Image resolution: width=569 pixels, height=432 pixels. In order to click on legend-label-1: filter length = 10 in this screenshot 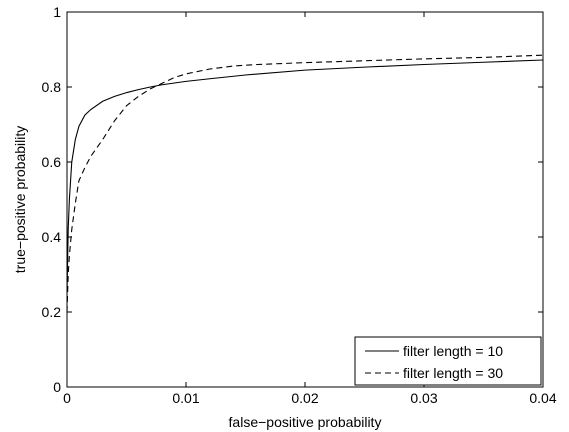, I will do `click(453, 351)`.